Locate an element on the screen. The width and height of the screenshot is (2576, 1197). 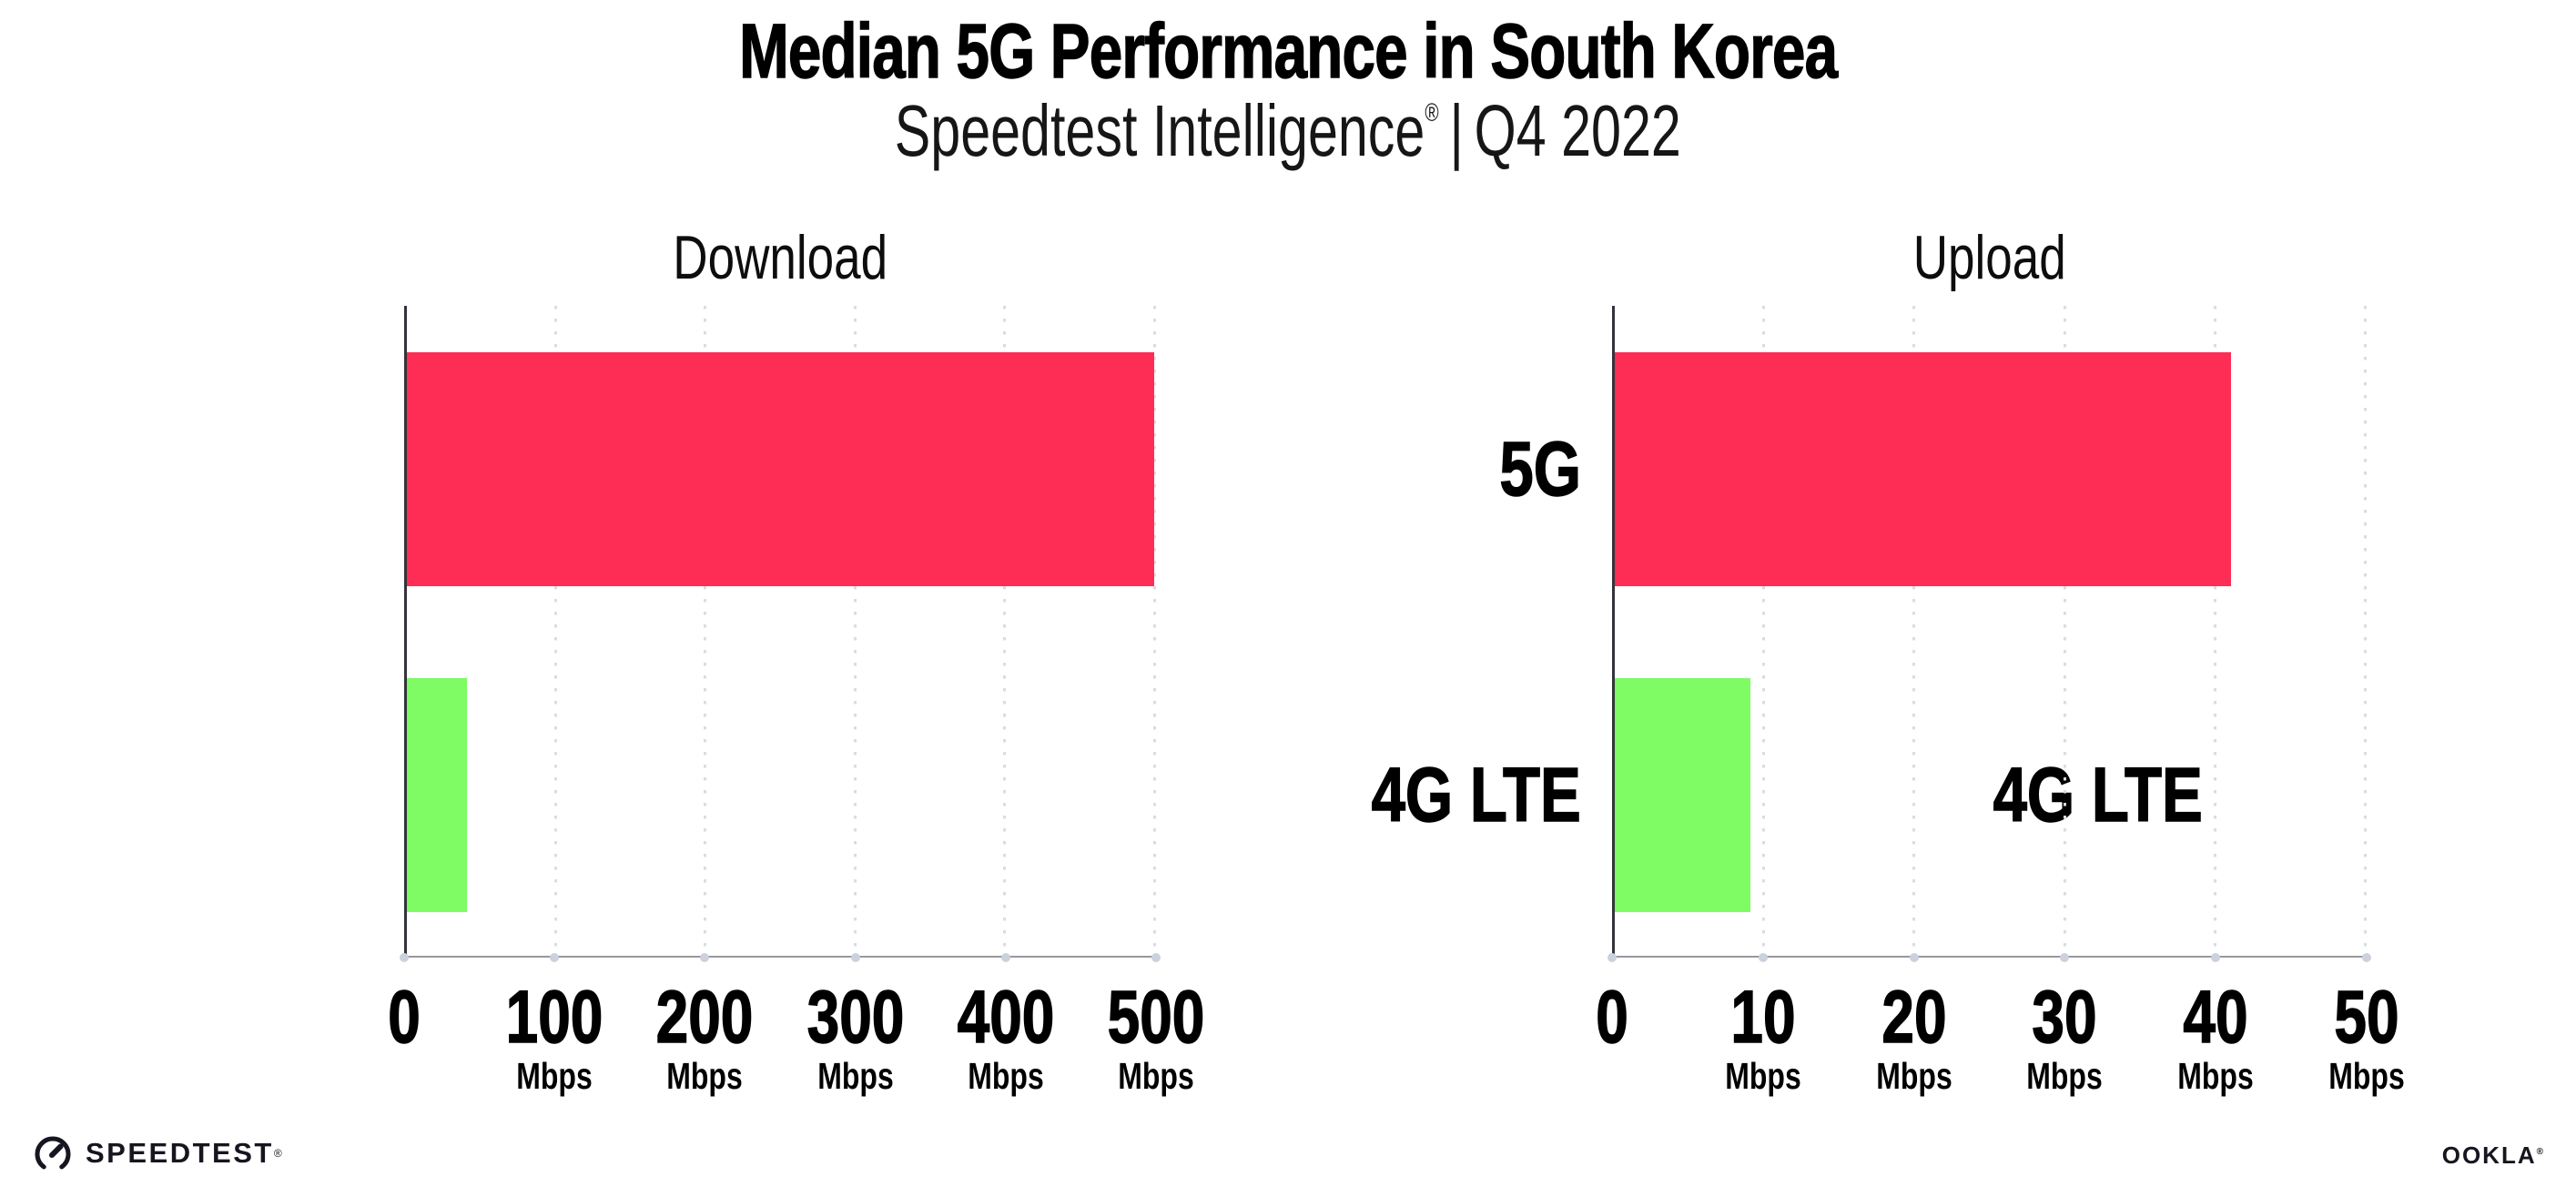
gridline-200-mbps is located at coordinates (705, 631).